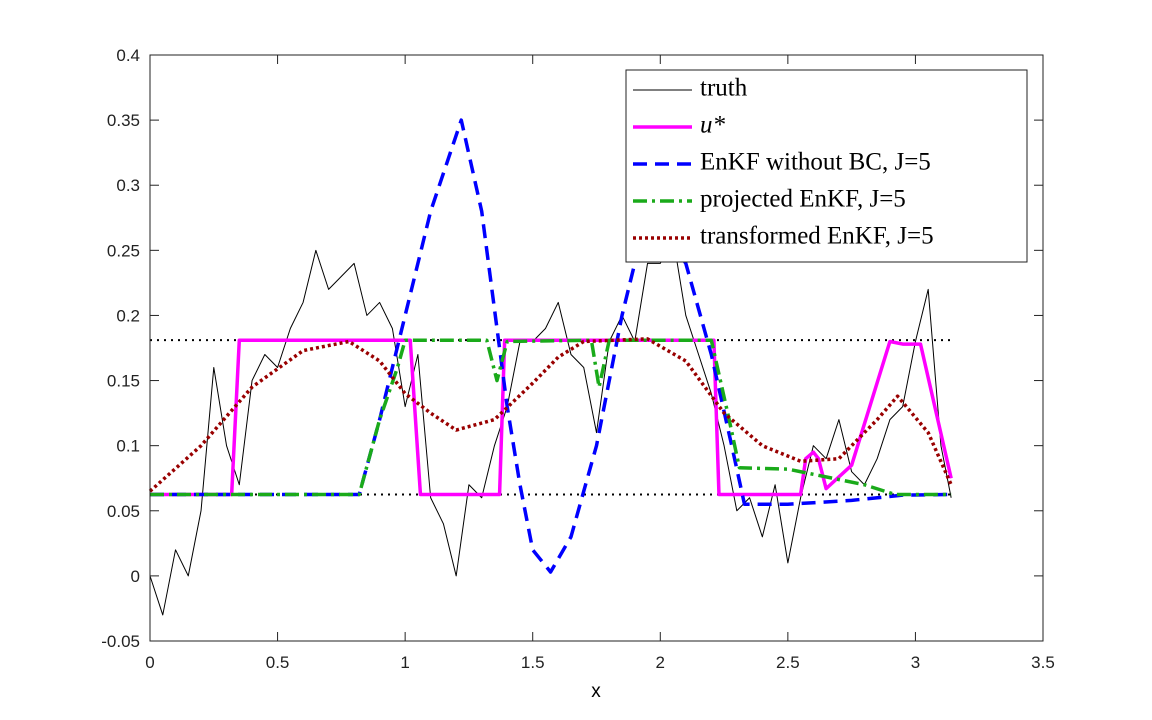 The image size is (1152, 720). What do you see at coordinates (817, 236) in the screenshot?
I see `legend-label: transformed EnKF, J=5` at bounding box center [817, 236].